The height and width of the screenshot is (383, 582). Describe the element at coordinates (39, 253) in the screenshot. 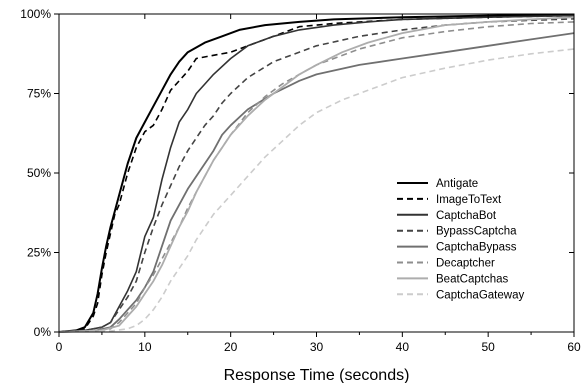

I see `y-tick-label: 25%` at that location.